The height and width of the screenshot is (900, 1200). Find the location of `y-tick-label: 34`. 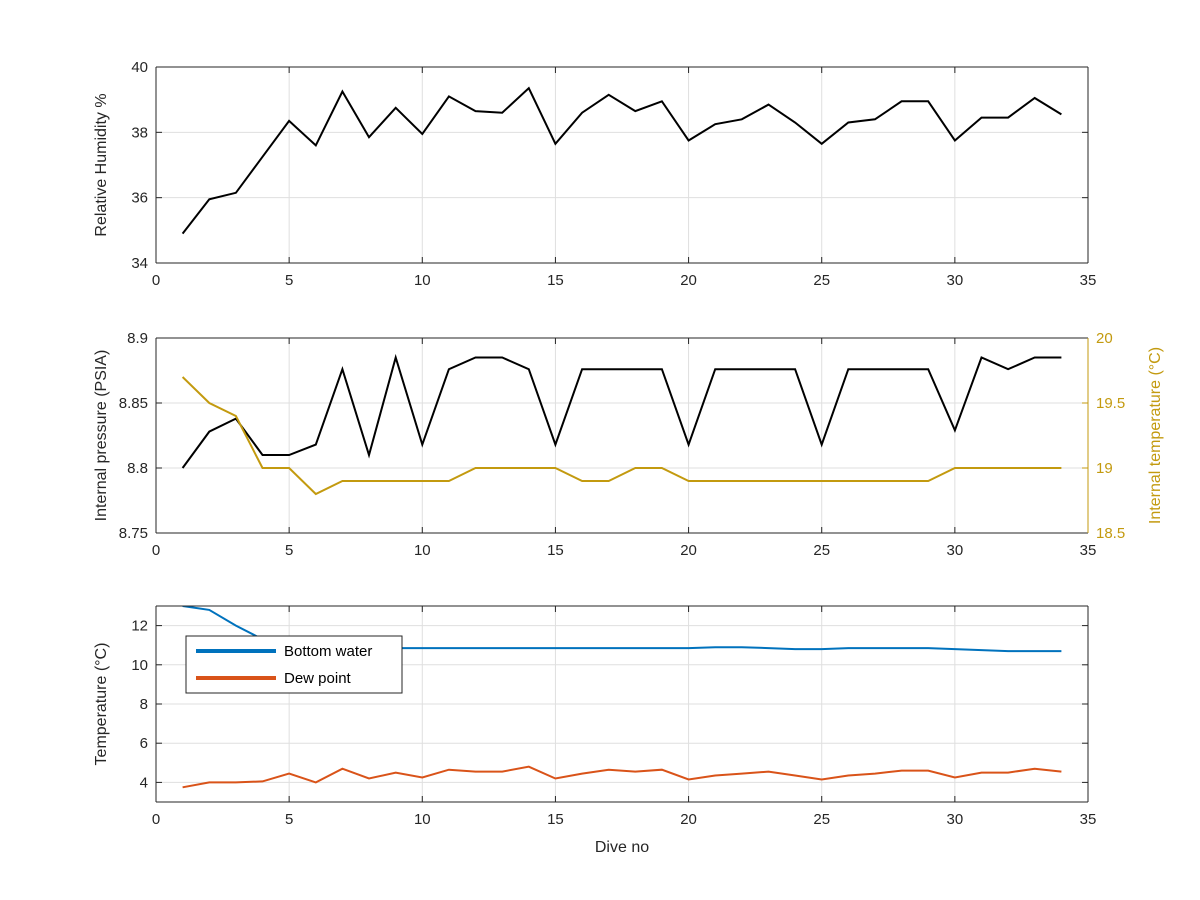

y-tick-label: 34 is located at coordinates (139, 263).